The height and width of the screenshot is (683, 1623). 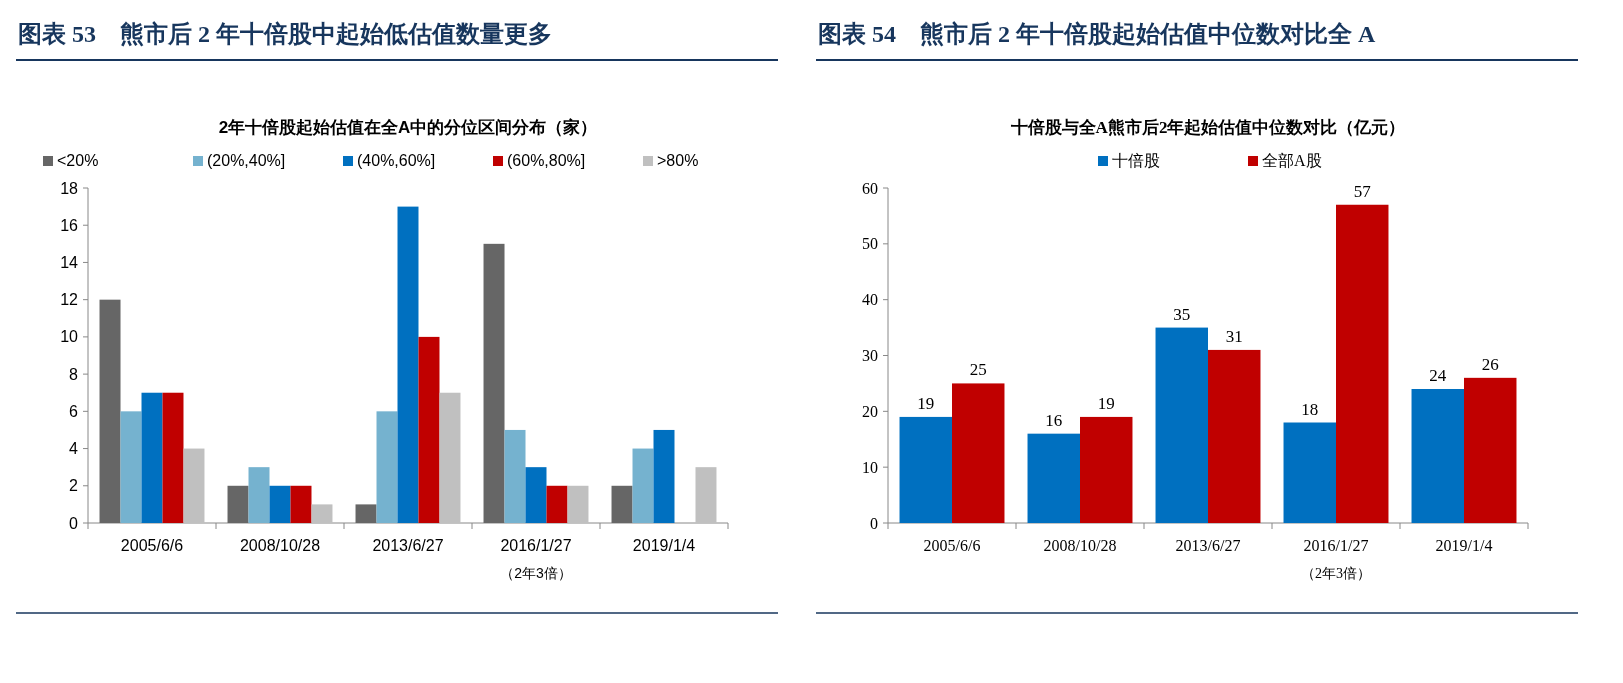 What do you see at coordinates (1054, 420) in the screenshot?
I see `data-label: 16` at bounding box center [1054, 420].